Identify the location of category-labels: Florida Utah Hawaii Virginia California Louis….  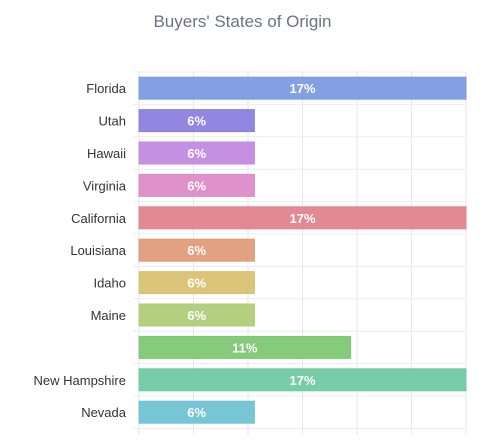
(80, 250).